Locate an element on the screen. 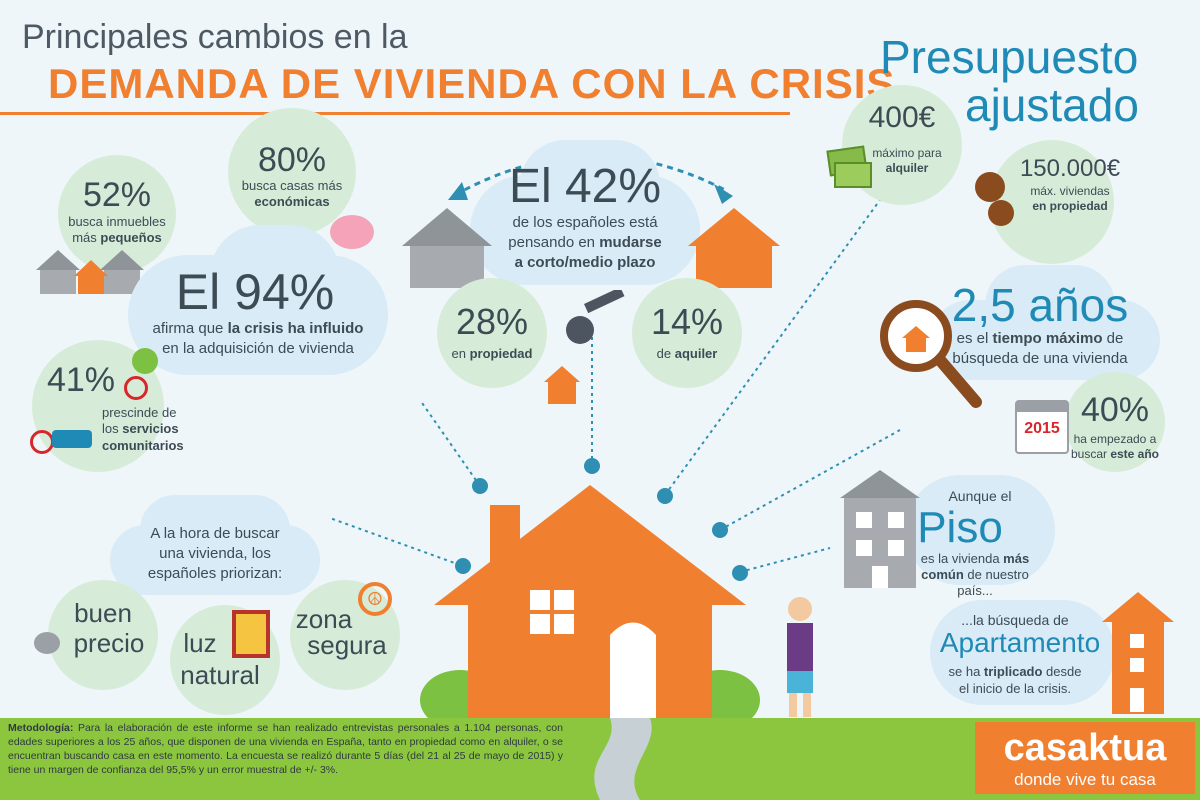  banknote-icon is located at coordinates (853, 175).